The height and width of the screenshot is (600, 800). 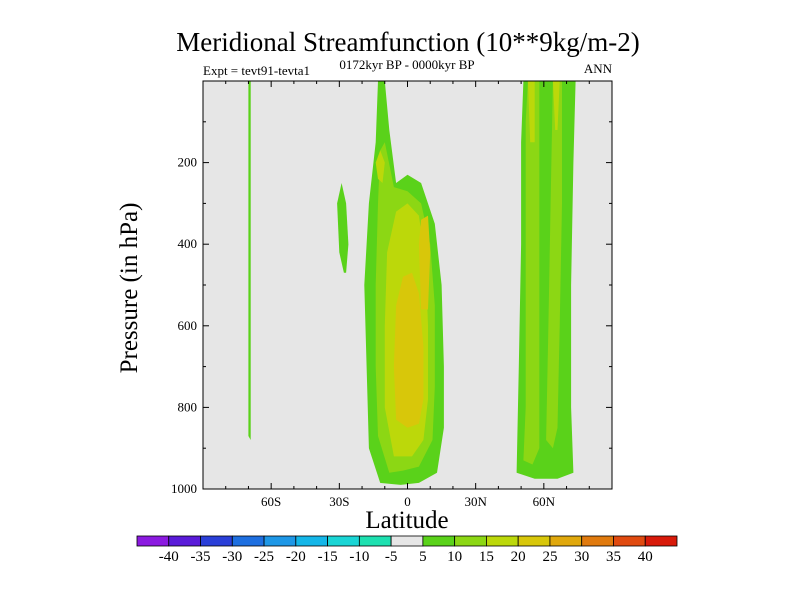 I want to click on colorbar-label: 20, so click(x=518, y=557).